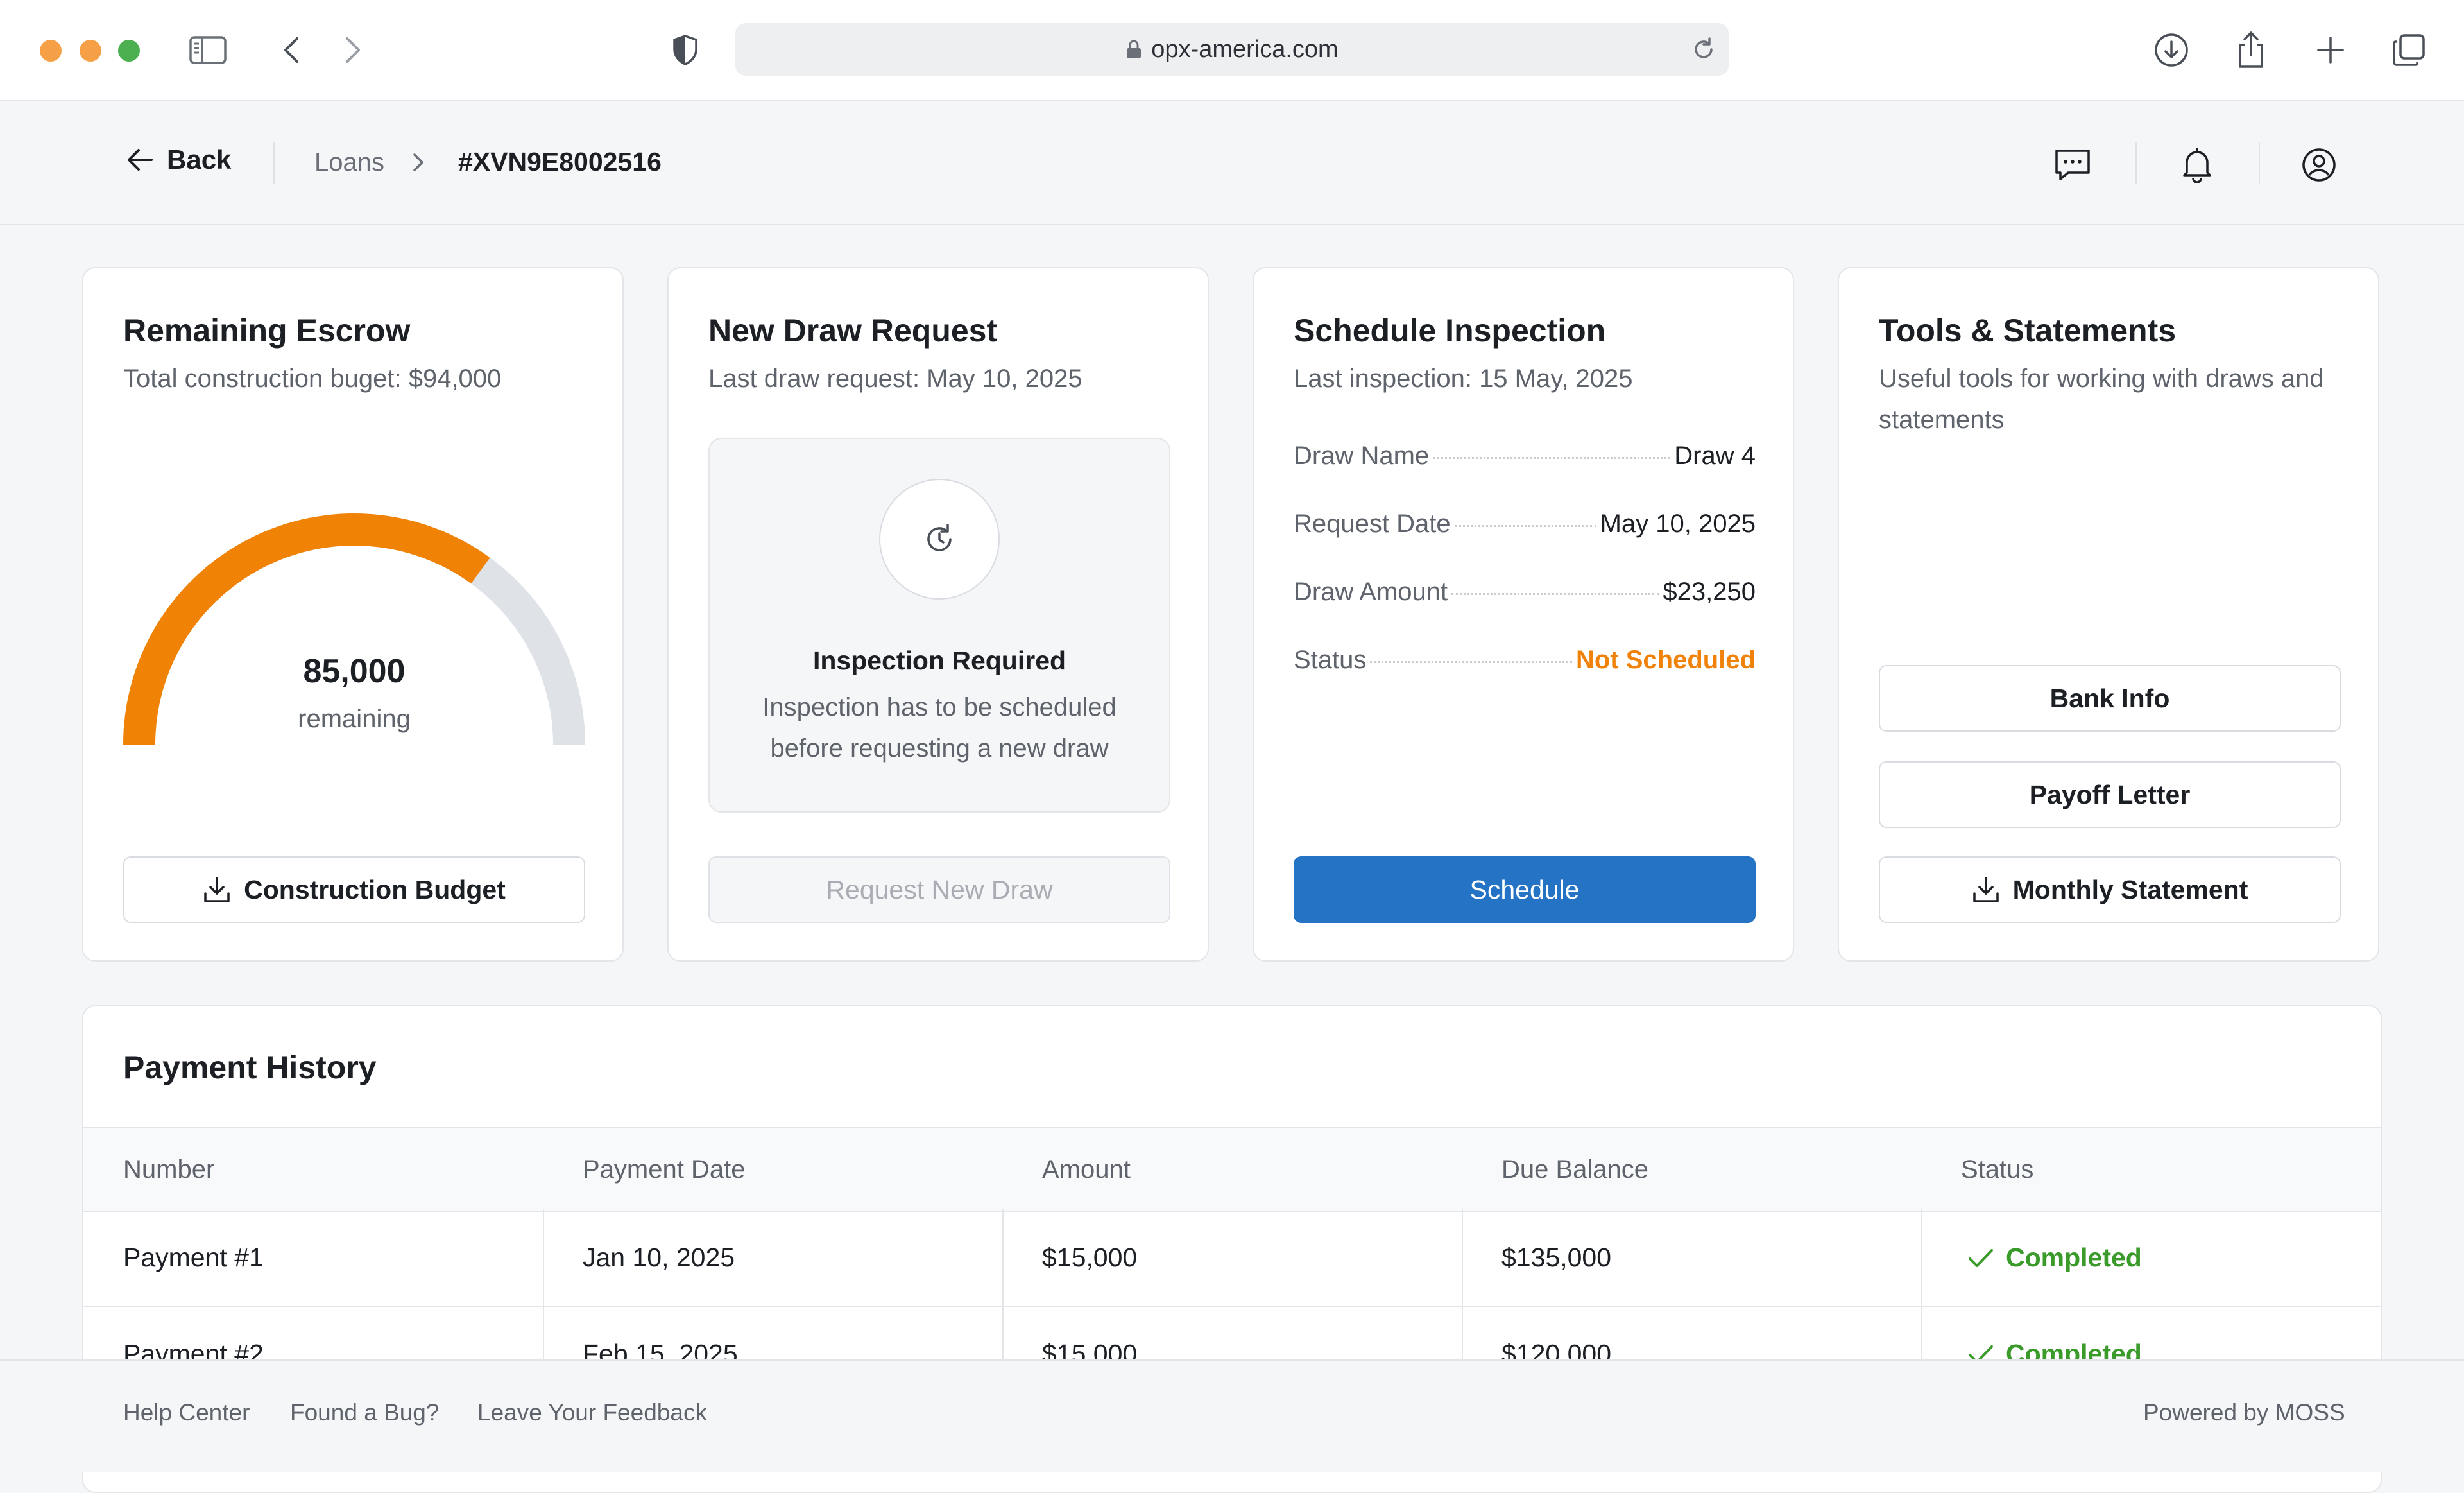  What do you see at coordinates (2251, 50) in the screenshot?
I see `share-icon` at bounding box center [2251, 50].